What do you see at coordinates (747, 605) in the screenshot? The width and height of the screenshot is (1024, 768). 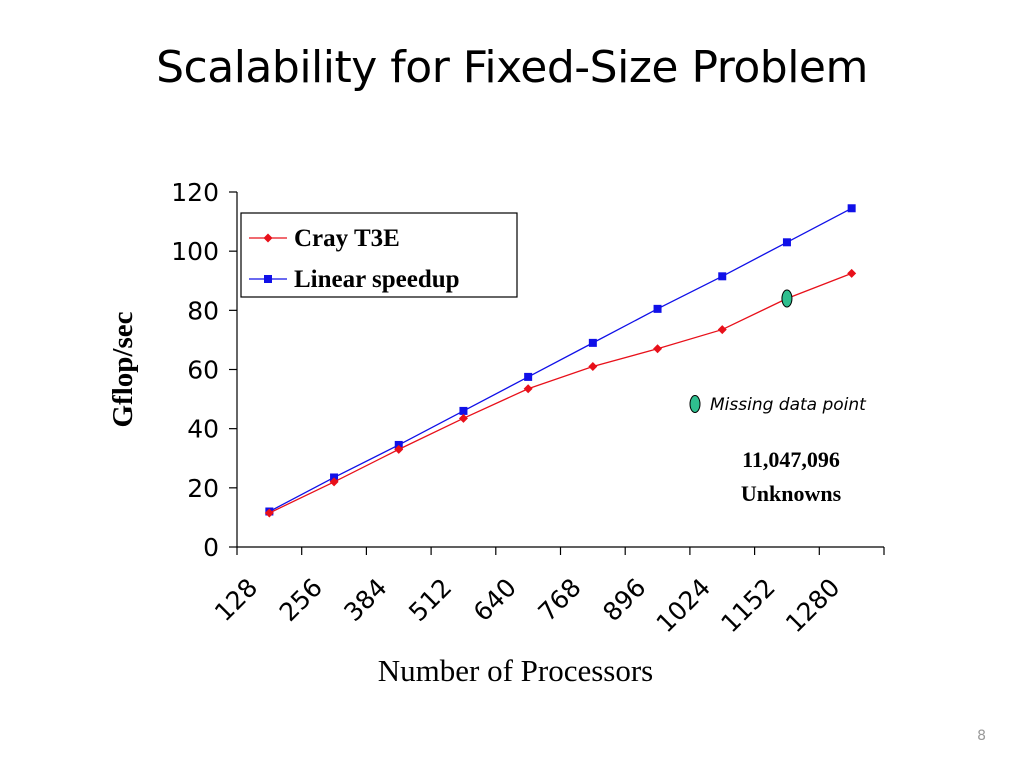 I see `x-tick-label: 1152` at bounding box center [747, 605].